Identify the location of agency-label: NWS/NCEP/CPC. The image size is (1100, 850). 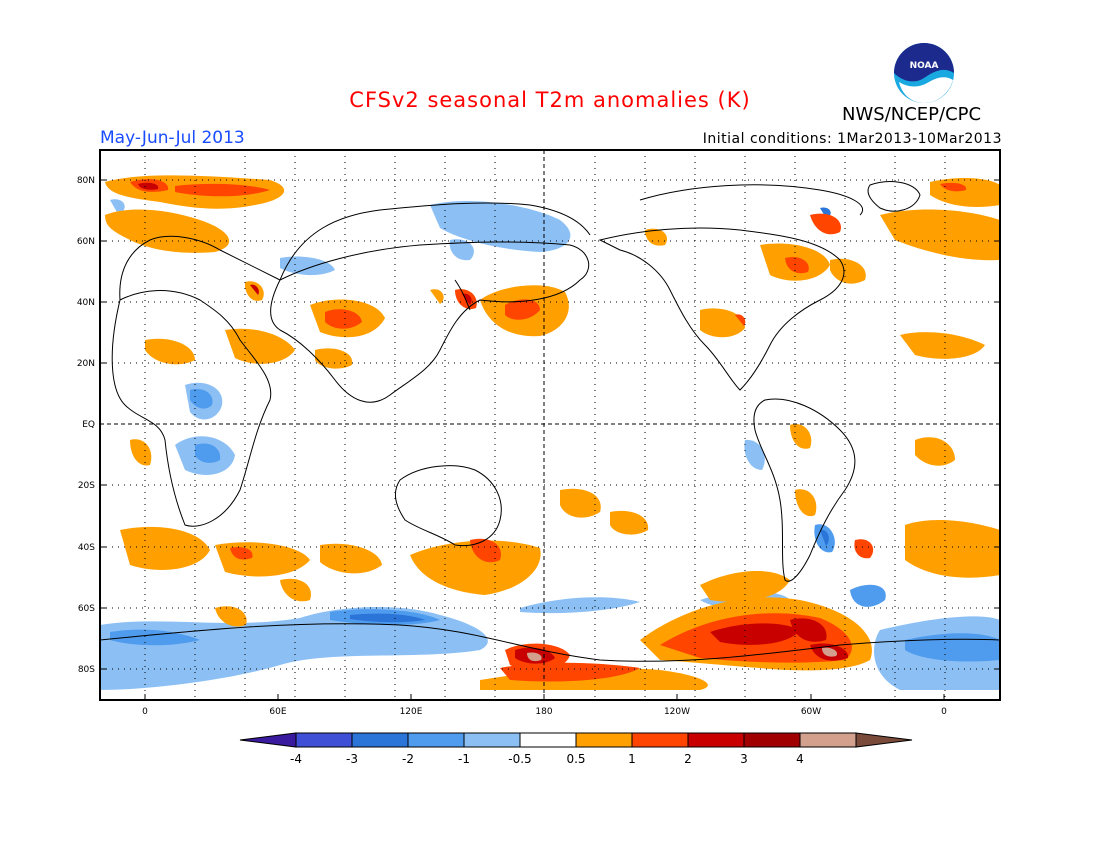
(912, 114).